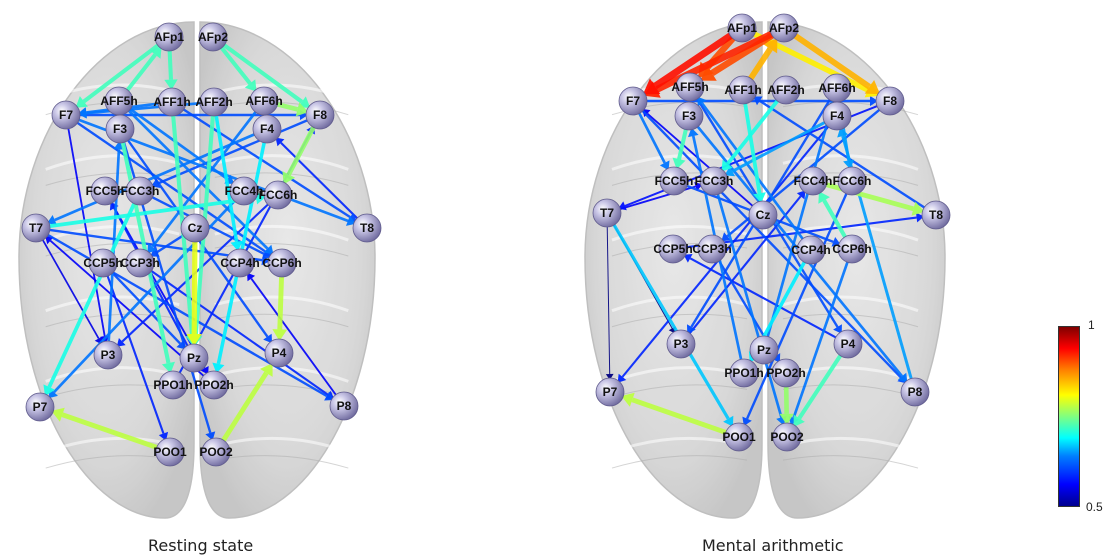 This screenshot has height=559, width=1110. Describe the element at coordinates (280, 308) in the screenshot. I see `edge-CCP6h-P4` at that location.